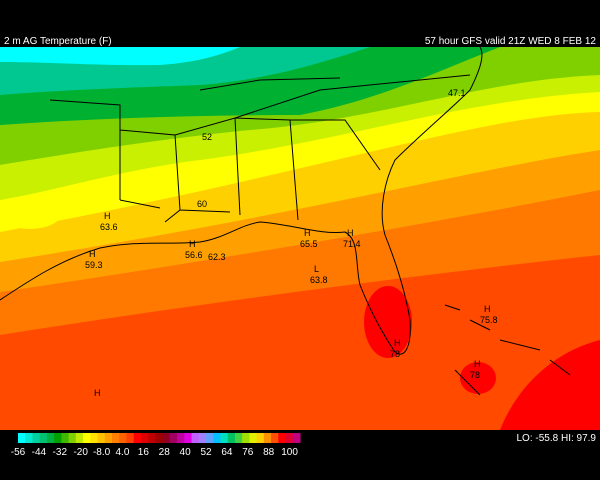 The width and height of the screenshot is (600, 480). What do you see at coordinates (207, 137) in the screenshot?
I see `value-label: 52` at bounding box center [207, 137].